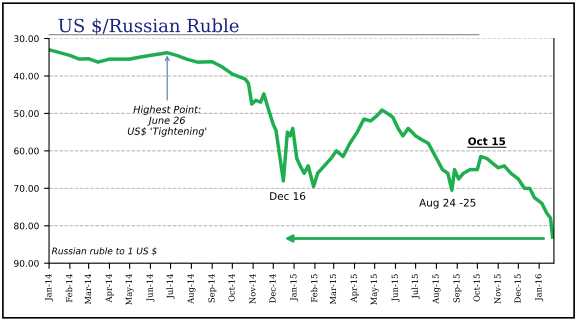 The image size is (577, 321). Describe the element at coordinates (191, 289) in the screenshot. I see `x-tick-label: Aug-14` at that location.